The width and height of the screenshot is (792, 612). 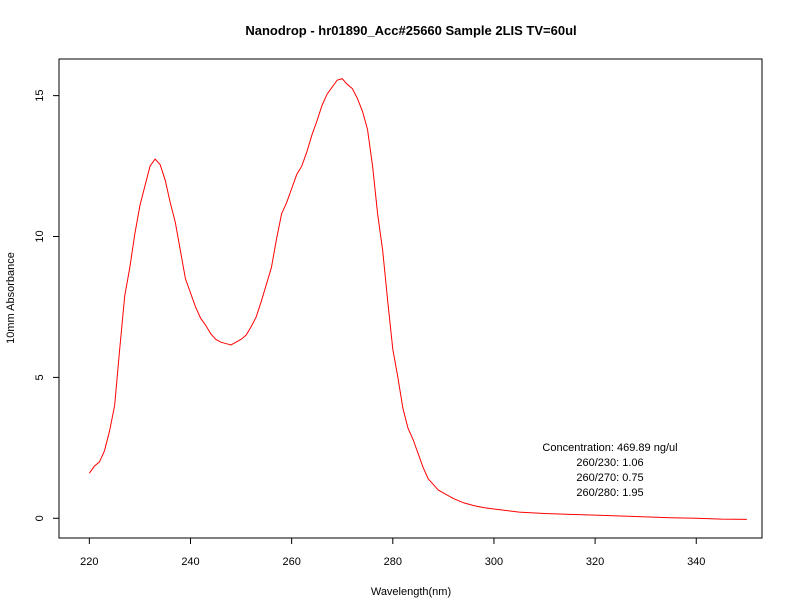 I want to click on ratio-260-280-annotation: 260/280: 1.95, so click(x=609, y=493).